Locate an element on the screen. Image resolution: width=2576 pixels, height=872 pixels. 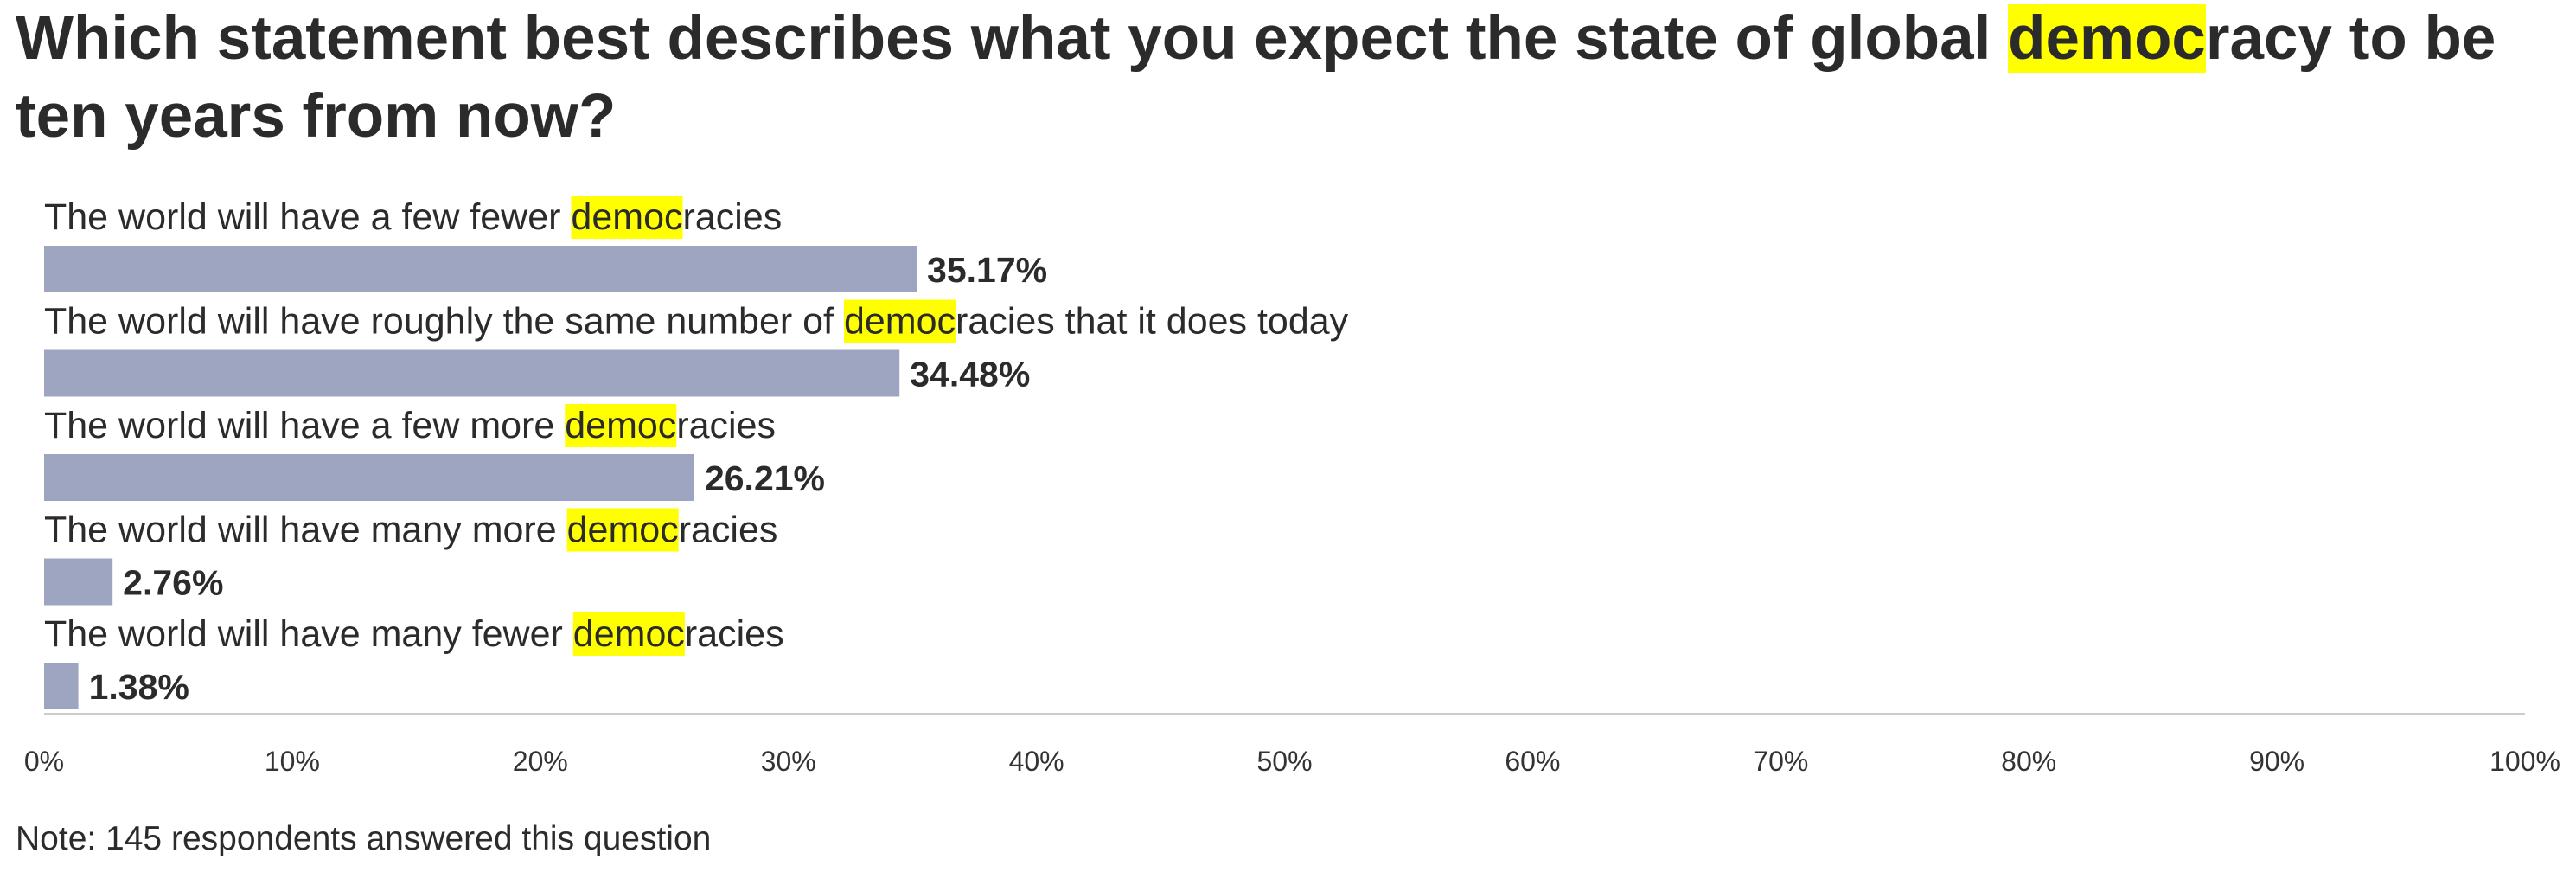
x-tick-label: 70% is located at coordinates (1781, 761).